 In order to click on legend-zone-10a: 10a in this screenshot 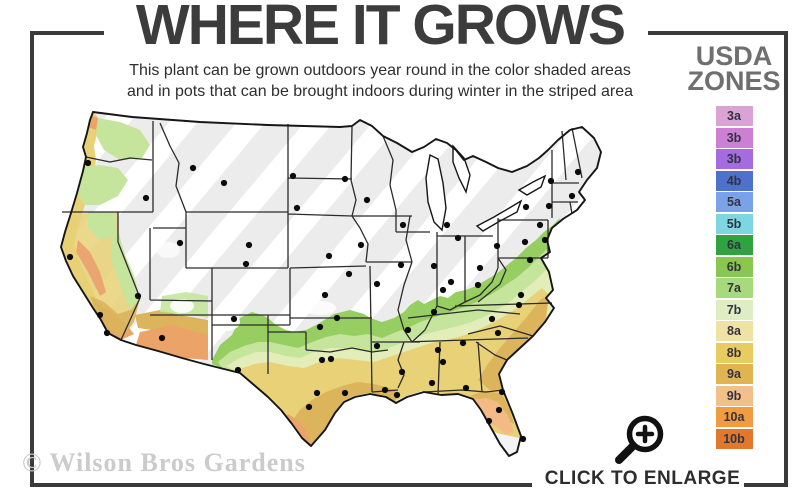, I will do `click(734, 417)`.